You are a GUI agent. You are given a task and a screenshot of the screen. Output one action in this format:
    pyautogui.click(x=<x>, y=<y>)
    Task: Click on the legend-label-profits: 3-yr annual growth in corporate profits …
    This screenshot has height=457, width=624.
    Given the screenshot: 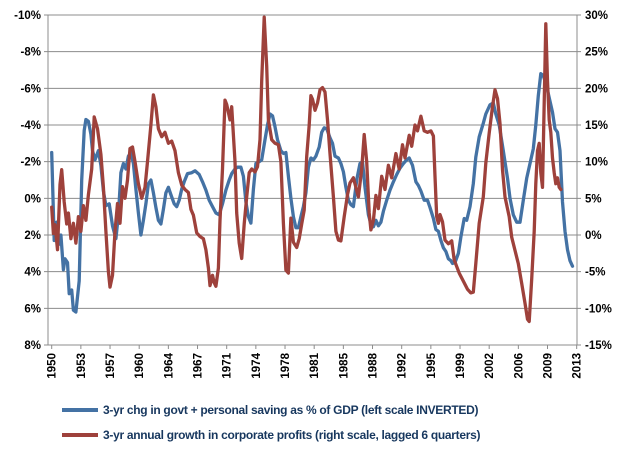 What is the action you would take?
    pyautogui.click(x=292, y=435)
    